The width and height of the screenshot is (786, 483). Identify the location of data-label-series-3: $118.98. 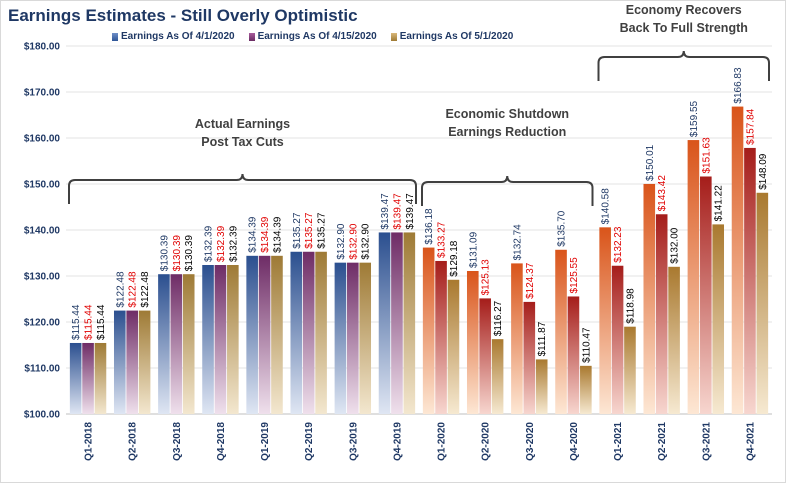
(630, 306).